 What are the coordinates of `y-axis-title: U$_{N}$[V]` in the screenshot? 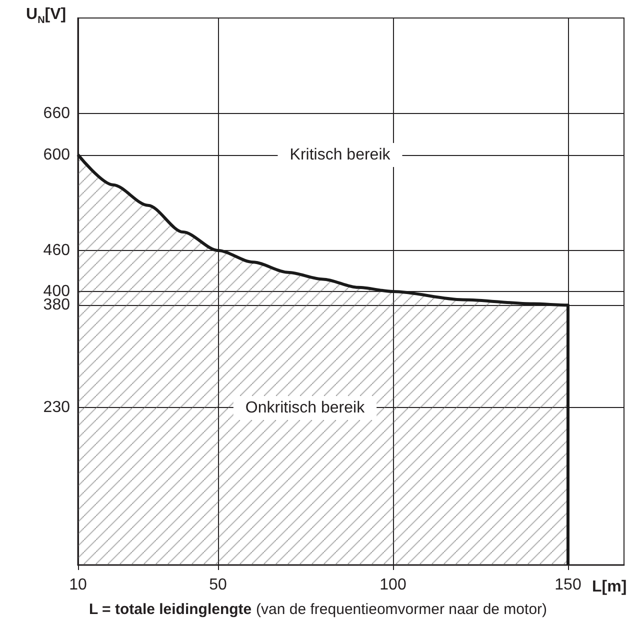 It's located at (46, 16).